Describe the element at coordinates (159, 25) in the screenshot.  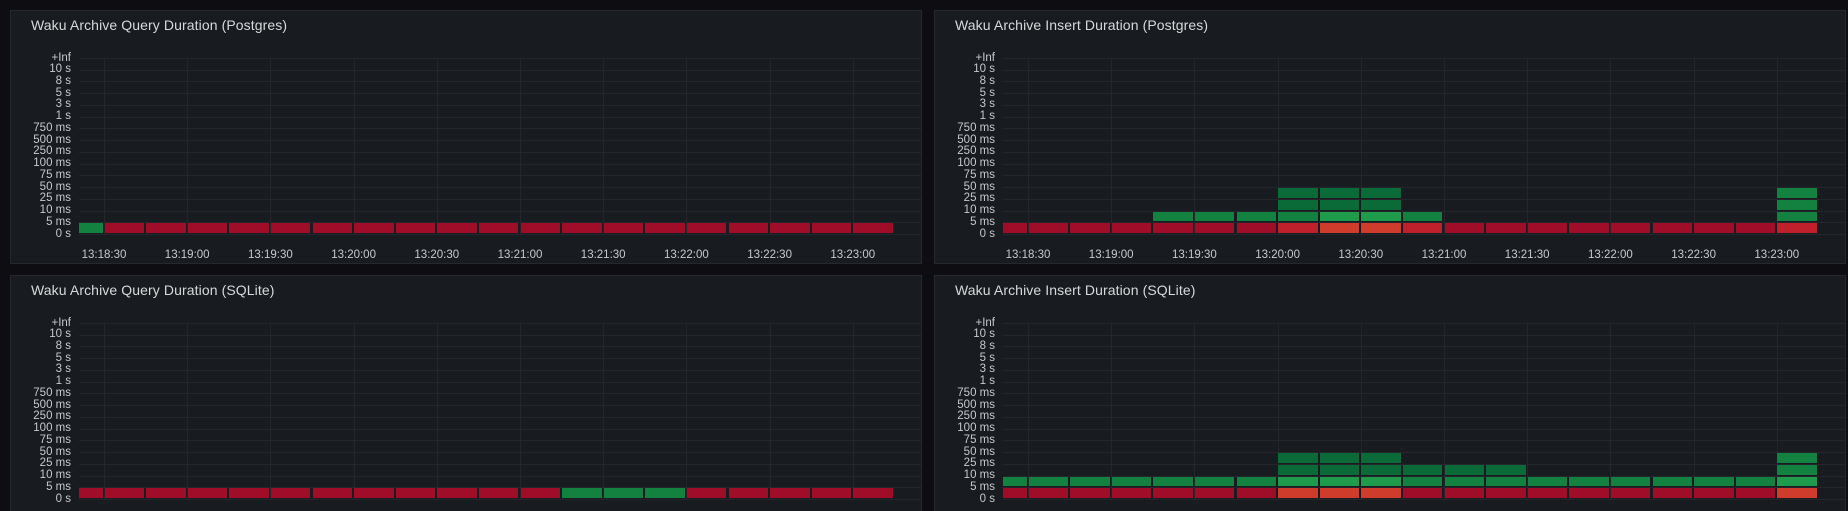
I see `panel-title: Waku Archive Query Duration (Postgres)` at that location.